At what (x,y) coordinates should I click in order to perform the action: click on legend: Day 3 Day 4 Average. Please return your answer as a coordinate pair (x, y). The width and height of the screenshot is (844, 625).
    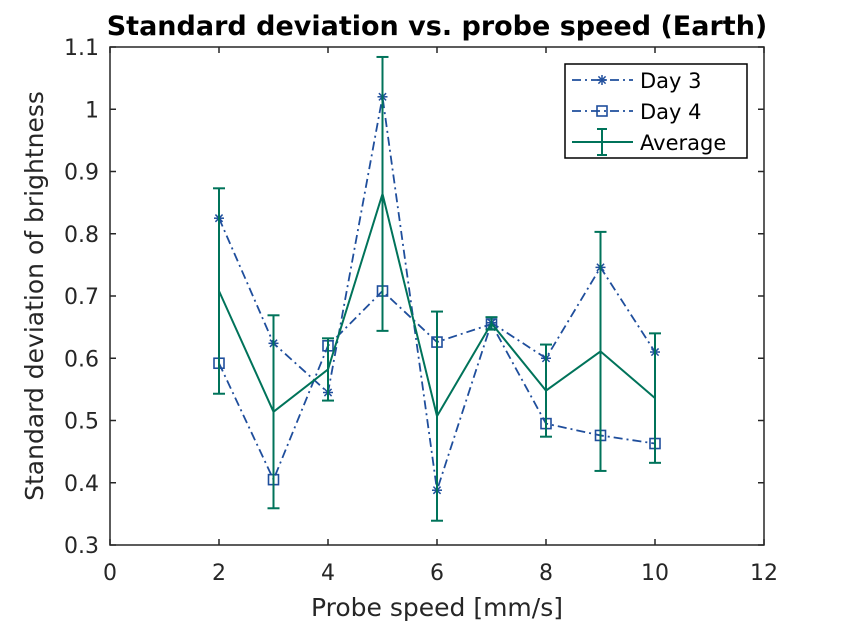
    Looking at the image, I should click on (656, 111).